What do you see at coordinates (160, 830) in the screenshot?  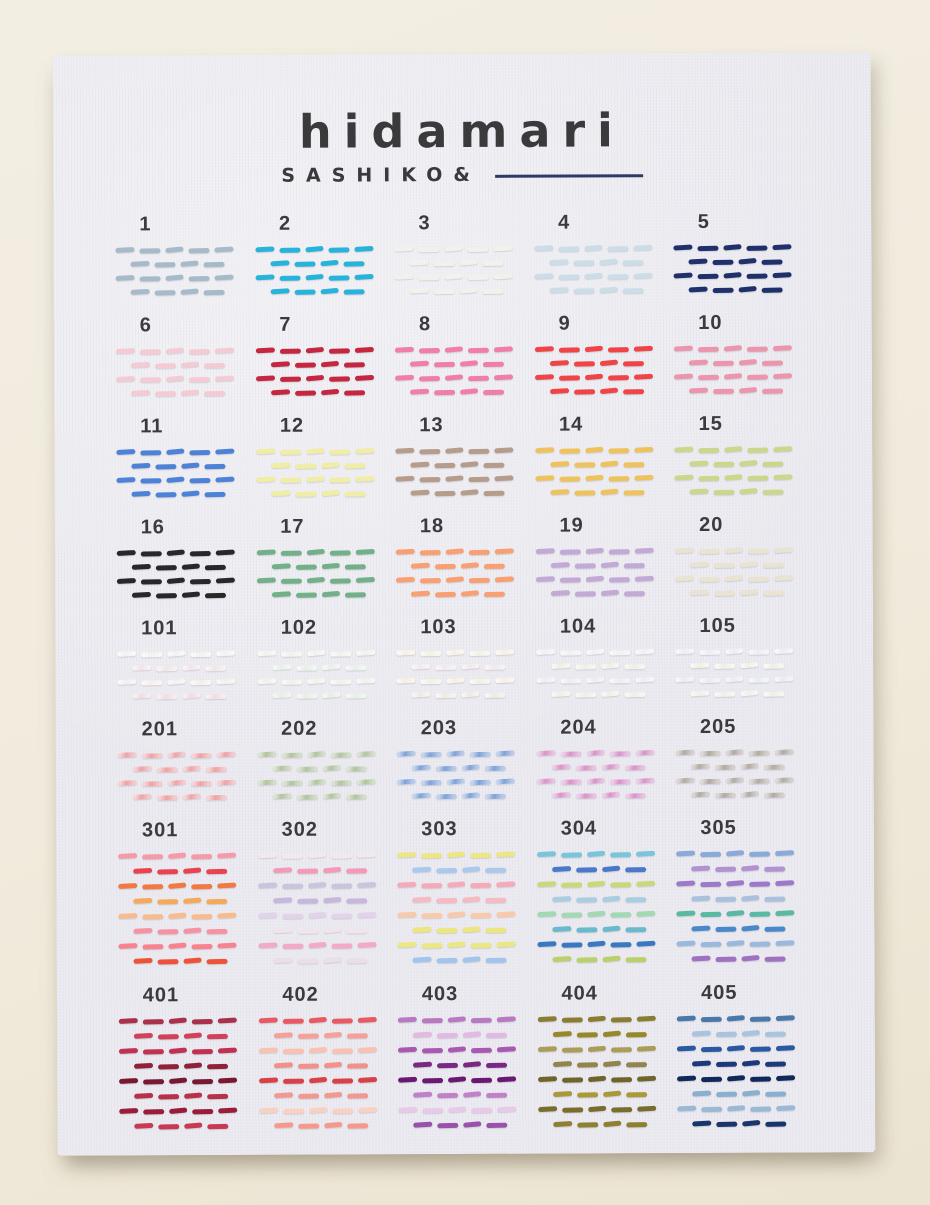 I see `swatch-number: 301` at bounding box center [160, 830].